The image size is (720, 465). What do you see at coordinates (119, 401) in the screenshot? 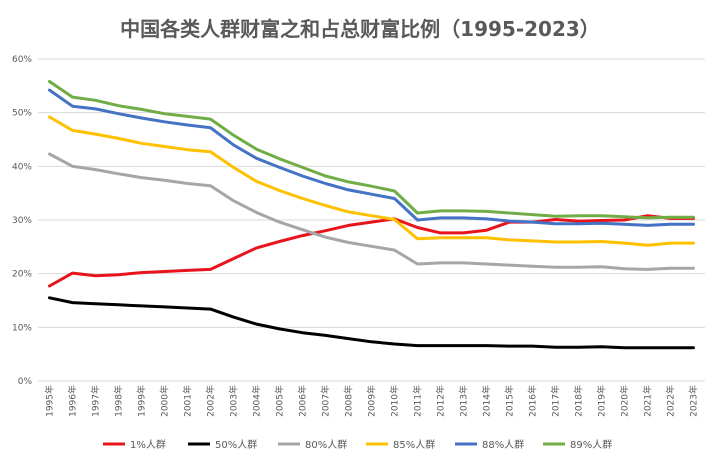
I see `x-tick-label: 1998年` at bounding box center [119, 401].